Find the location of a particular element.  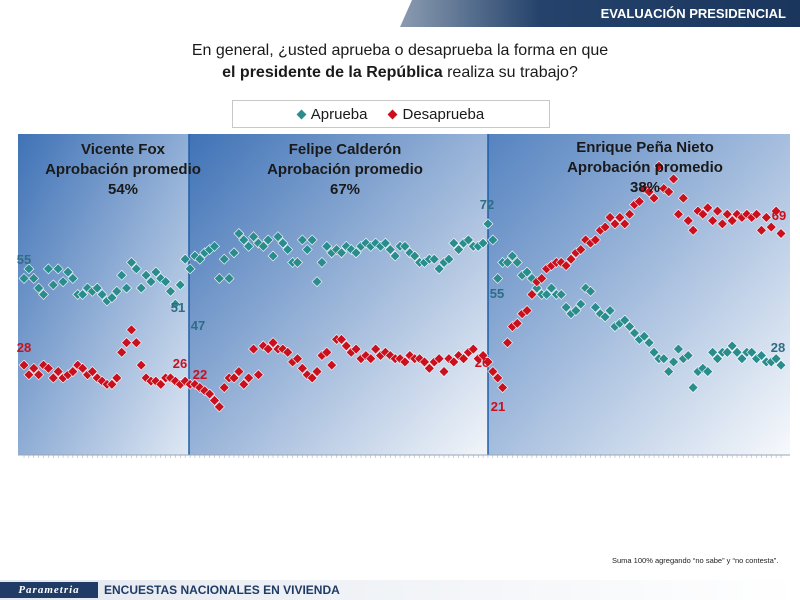

data-label: 21 is located at coordinates (498, 406).